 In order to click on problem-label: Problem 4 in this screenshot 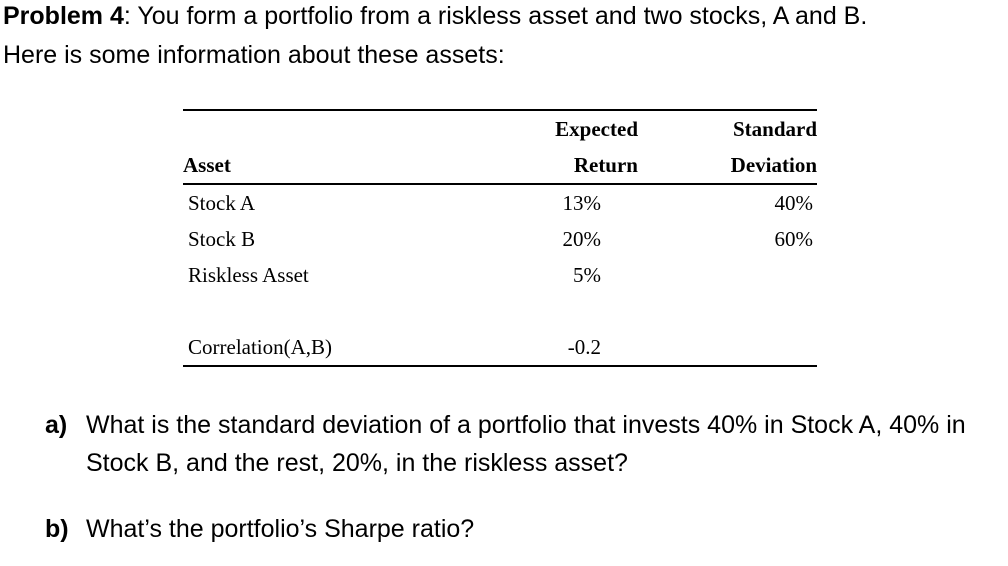, I will do `click(63, 16)`.